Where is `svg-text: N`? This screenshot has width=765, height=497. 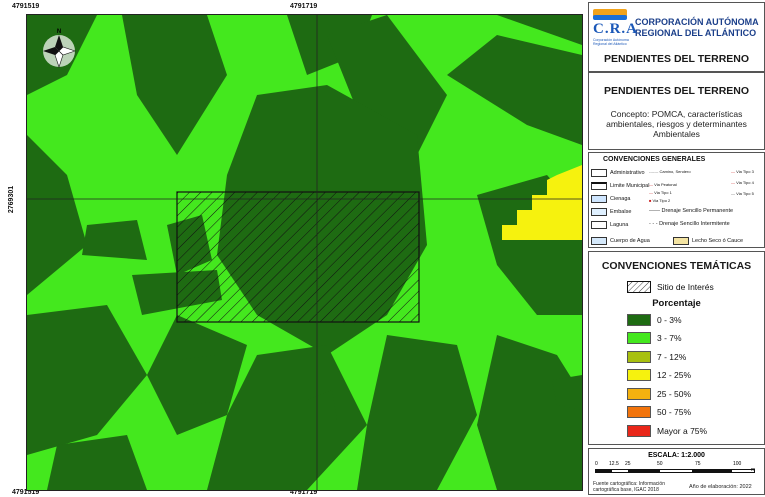 svg-text: N is located at coordinates (59, 32).